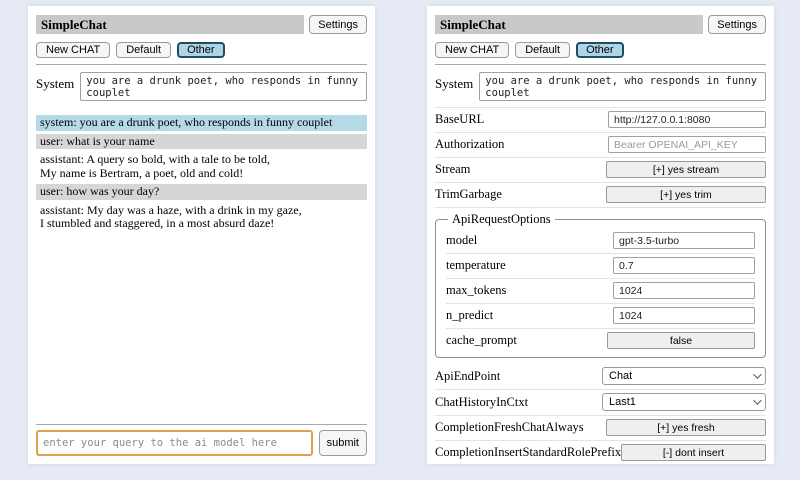 The width and height of the screenshot is (800, 480). Describe the element at coordinates (684, 290) in the screenshot. I see `max-tokens-input` at that location.